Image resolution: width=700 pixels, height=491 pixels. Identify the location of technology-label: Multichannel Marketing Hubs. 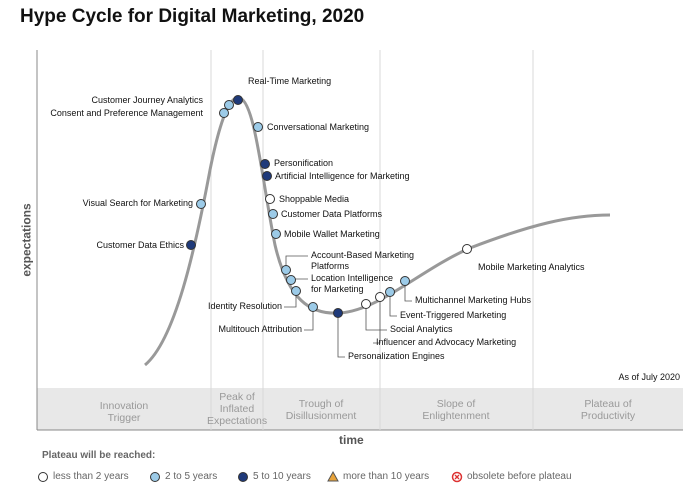
(473, 300).